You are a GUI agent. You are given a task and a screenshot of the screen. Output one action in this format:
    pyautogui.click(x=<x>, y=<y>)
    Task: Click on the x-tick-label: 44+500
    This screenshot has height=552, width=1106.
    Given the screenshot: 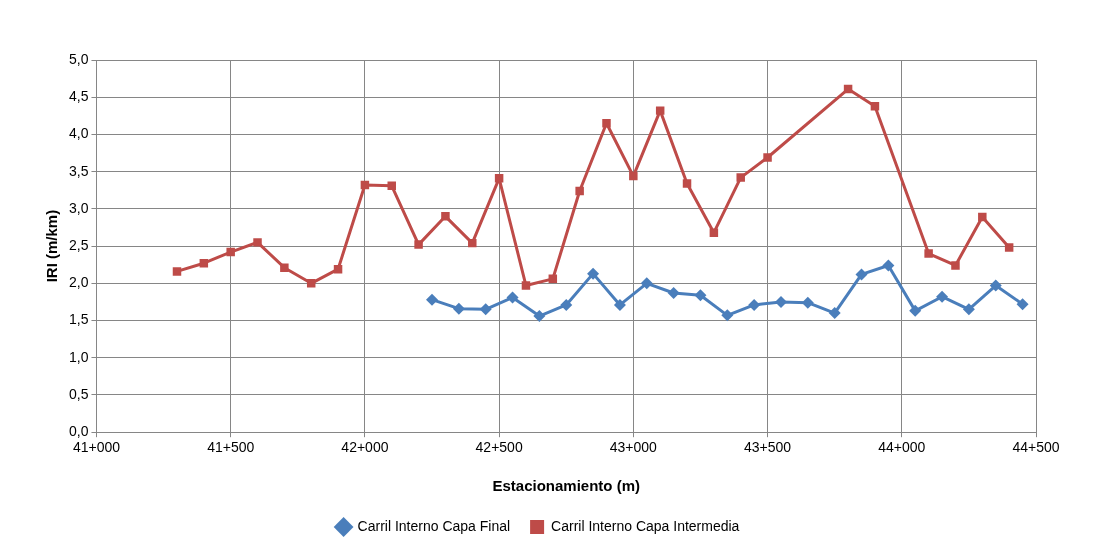 What is the action you would take?
    pyautogui.click(x=1036, y=447)
    